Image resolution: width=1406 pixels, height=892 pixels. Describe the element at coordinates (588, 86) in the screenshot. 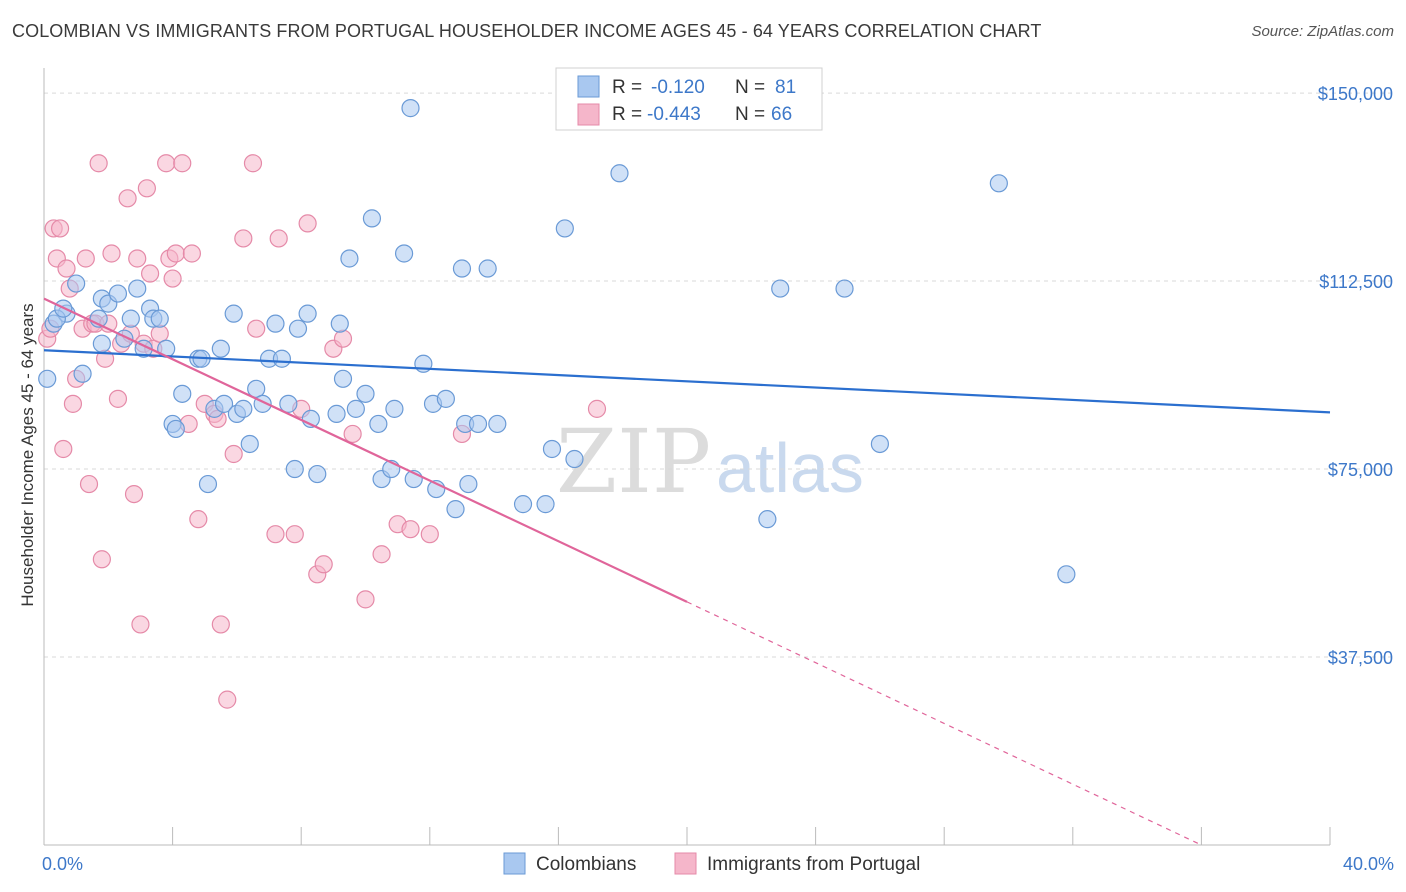

I see `legend-swatch-colombians` at that location.